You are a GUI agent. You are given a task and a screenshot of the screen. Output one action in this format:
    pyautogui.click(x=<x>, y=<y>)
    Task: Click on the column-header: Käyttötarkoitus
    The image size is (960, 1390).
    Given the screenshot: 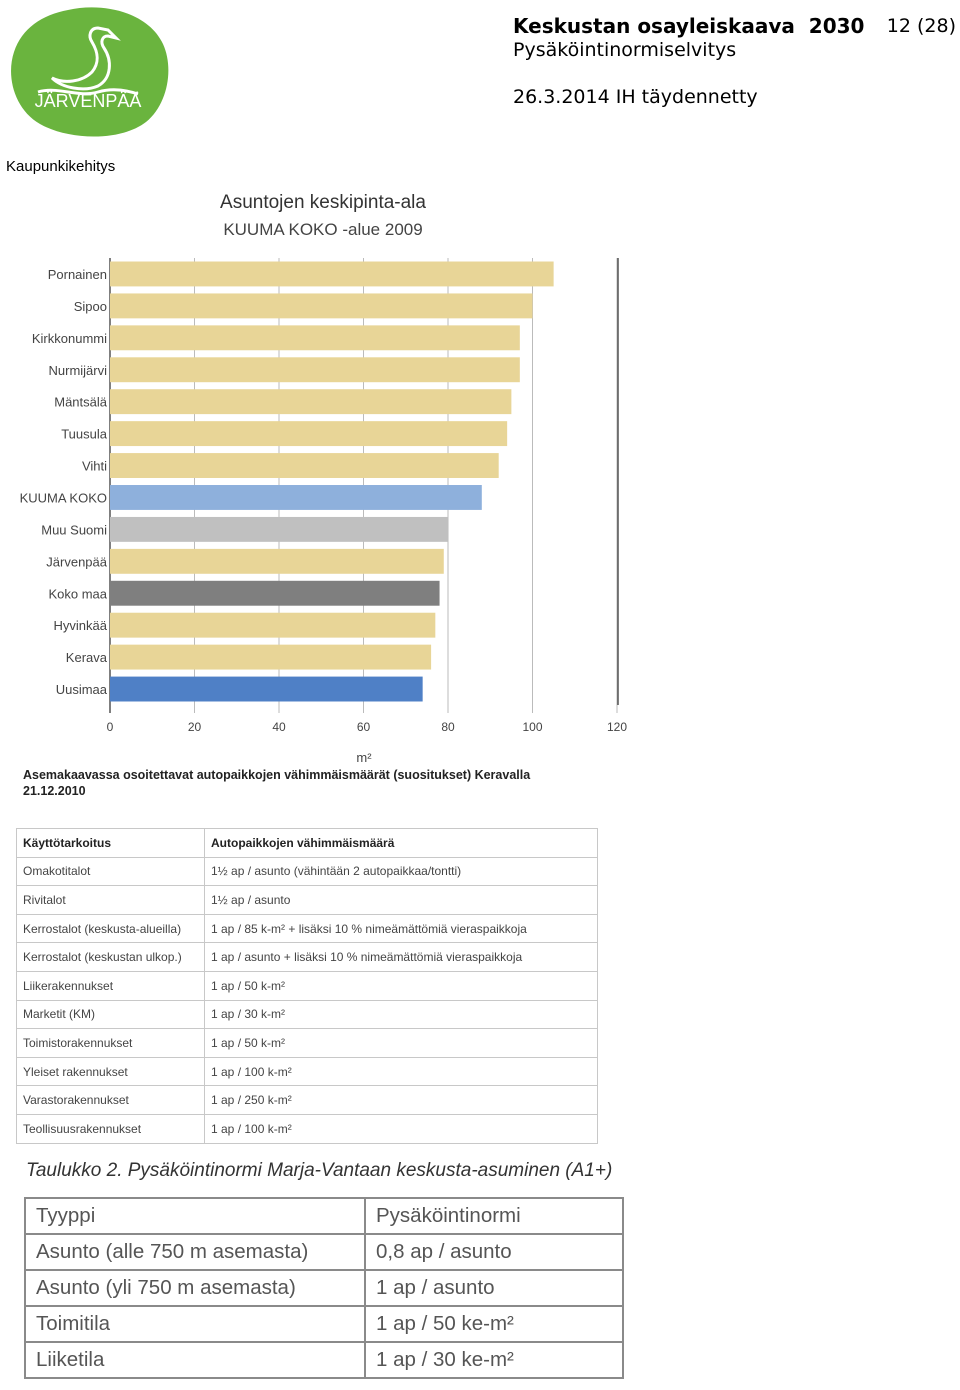 What is the action you would take?
    pyautogui.click(x=110, y=843)
    